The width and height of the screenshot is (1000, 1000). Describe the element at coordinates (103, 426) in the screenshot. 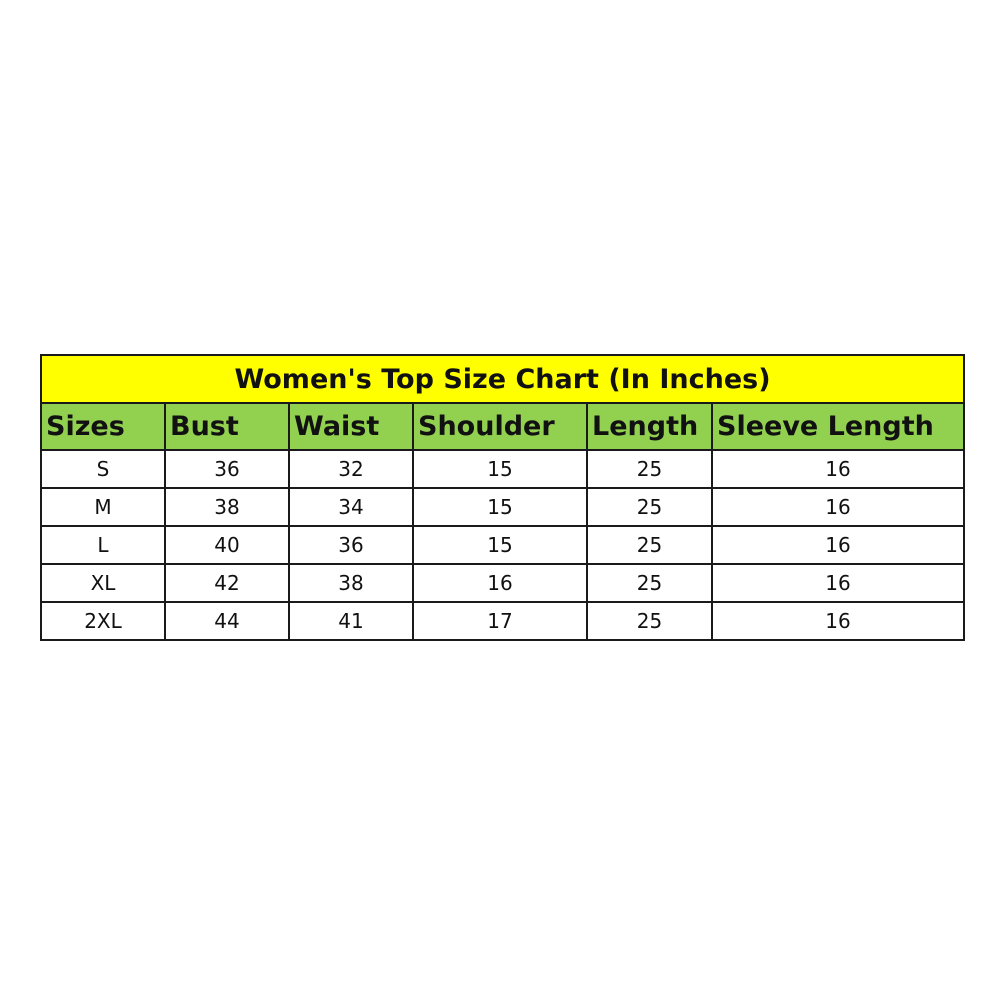

I see `header-sizes: Sizes` at that location.